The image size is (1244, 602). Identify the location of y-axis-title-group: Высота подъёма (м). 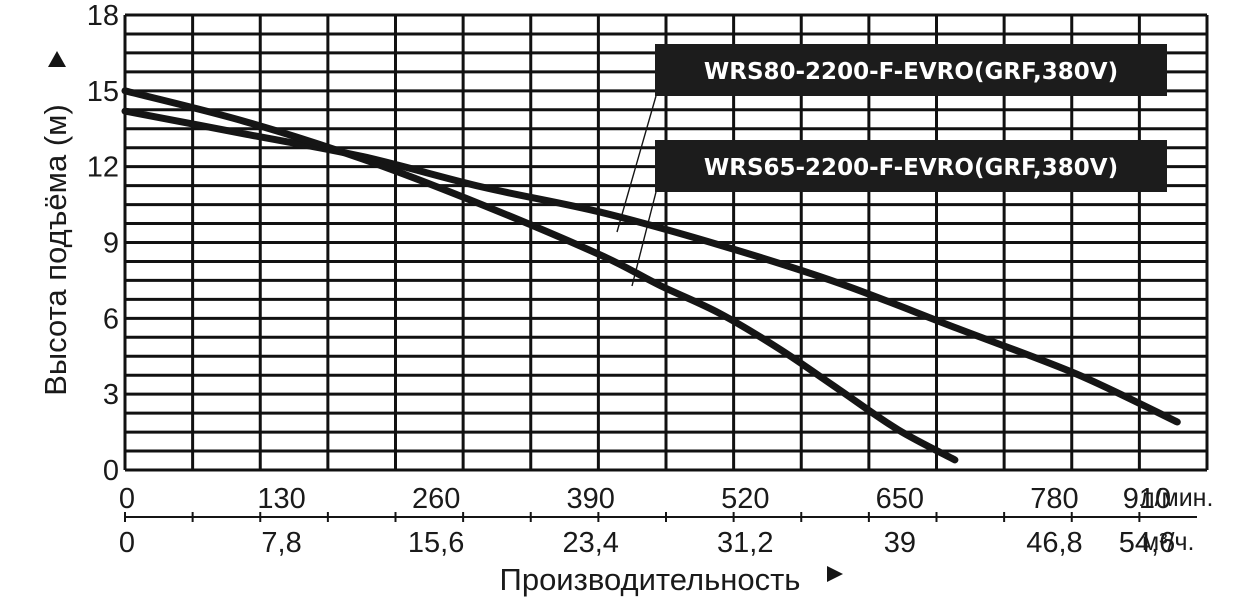
(55, 223).